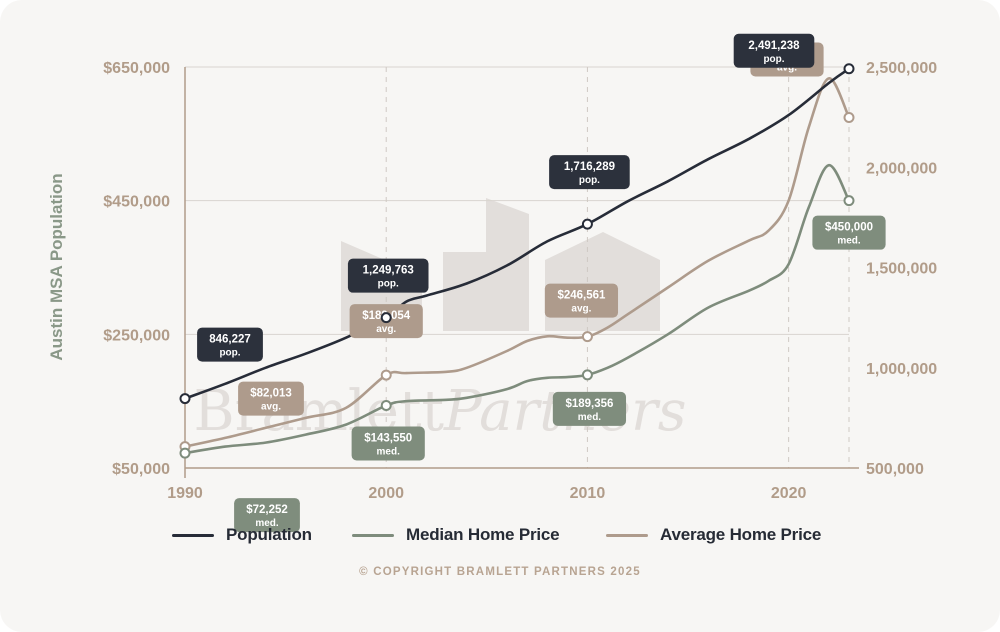 This screenshot has height=632, width=1000. I want to click on data-label-value: 1,716,289, so click(589, 167).